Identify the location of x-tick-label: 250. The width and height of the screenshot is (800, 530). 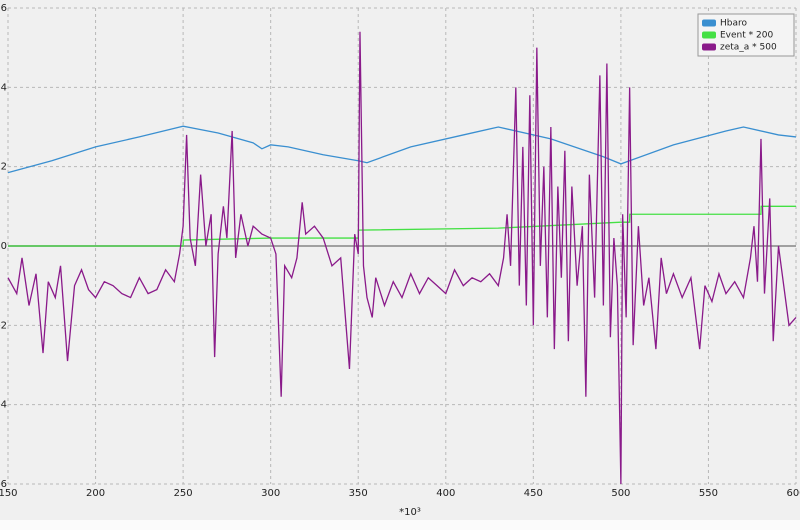
(183, 493).